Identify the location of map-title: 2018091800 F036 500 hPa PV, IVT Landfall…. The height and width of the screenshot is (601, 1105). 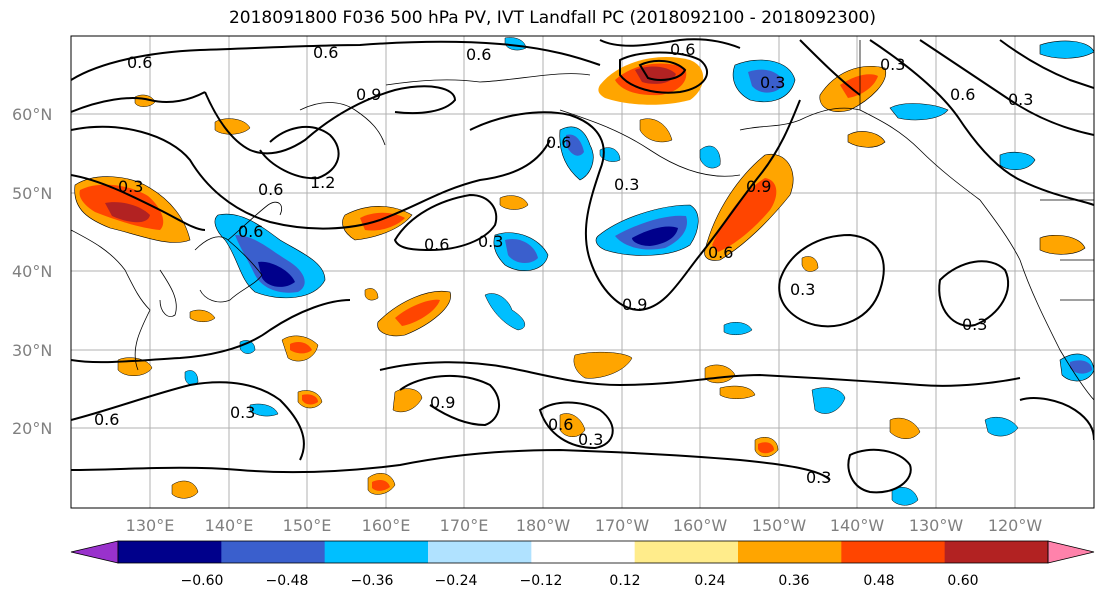
(552, 18).